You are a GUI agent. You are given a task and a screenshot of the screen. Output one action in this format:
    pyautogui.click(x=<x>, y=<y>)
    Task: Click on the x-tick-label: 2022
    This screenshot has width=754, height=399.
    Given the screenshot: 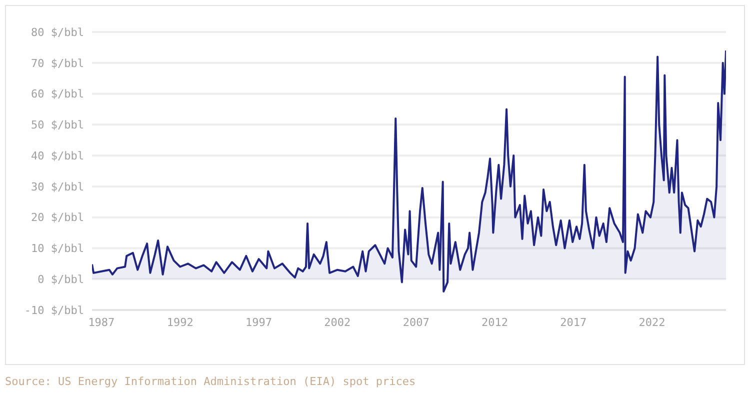 What is the action you would take?
    pyautogui.click(x=652, y=322)
    